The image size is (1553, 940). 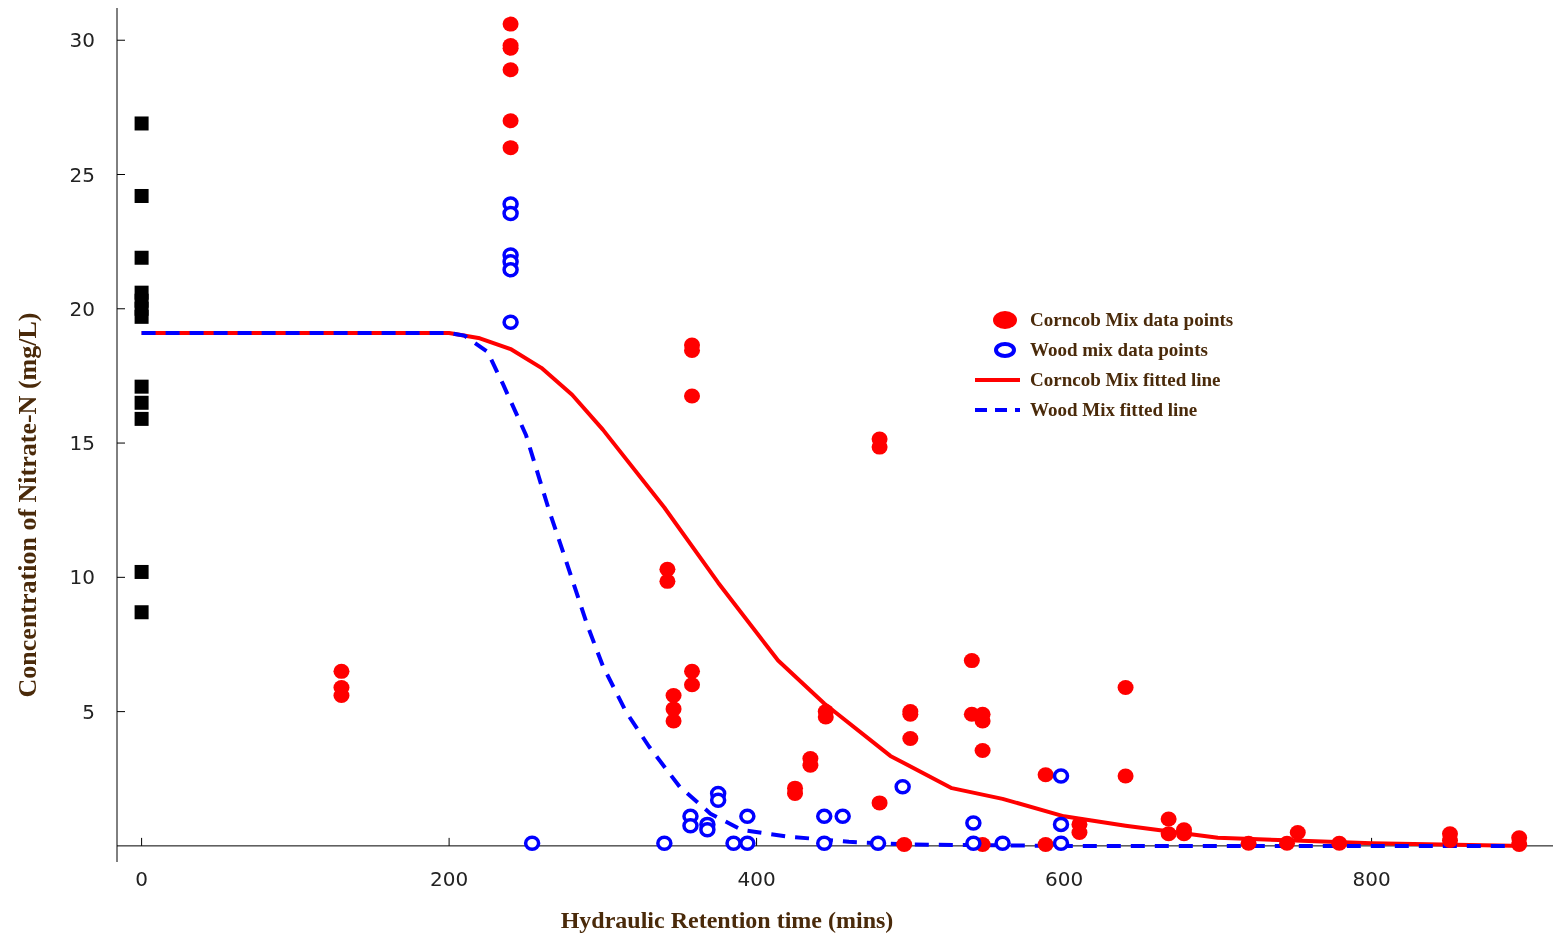 What do you see at coordinates (82, 308) in the screenshot?
I see `y-tick-label: 20` at bounding box center [82, 308].